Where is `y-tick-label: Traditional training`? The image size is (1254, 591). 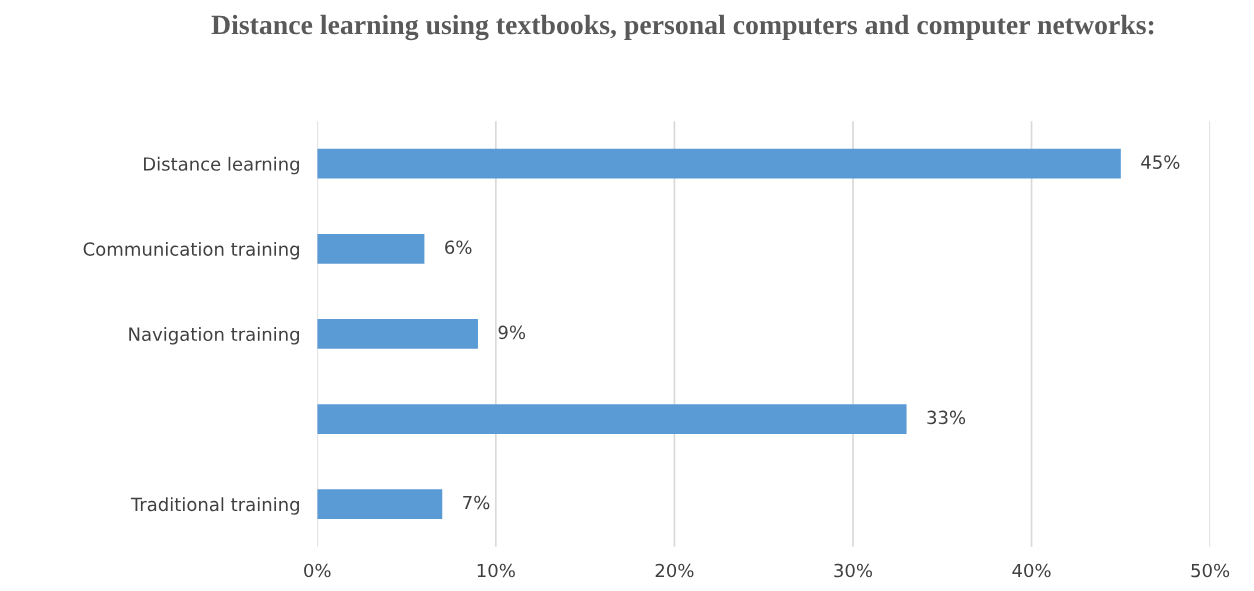 y-tick-label: Traditional training is located at coordinates (214, 506).